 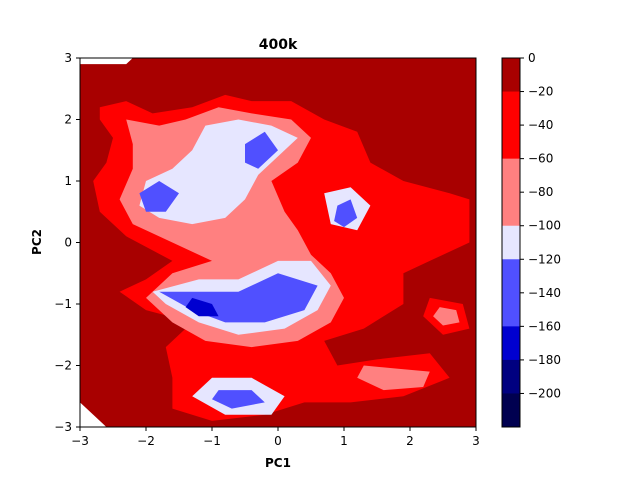 I want to click on x-tick-label: −1, so click(x=212, y=441).